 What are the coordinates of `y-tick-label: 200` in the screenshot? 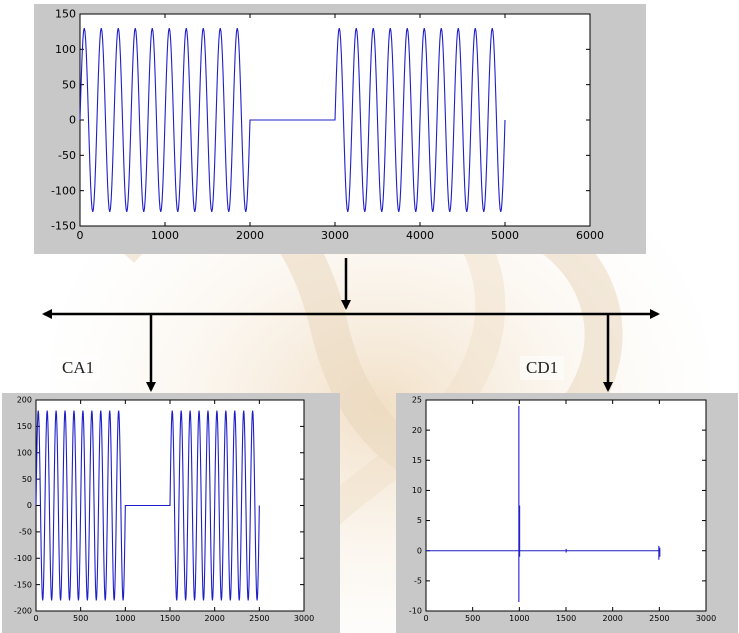 It's located at (24, 400).